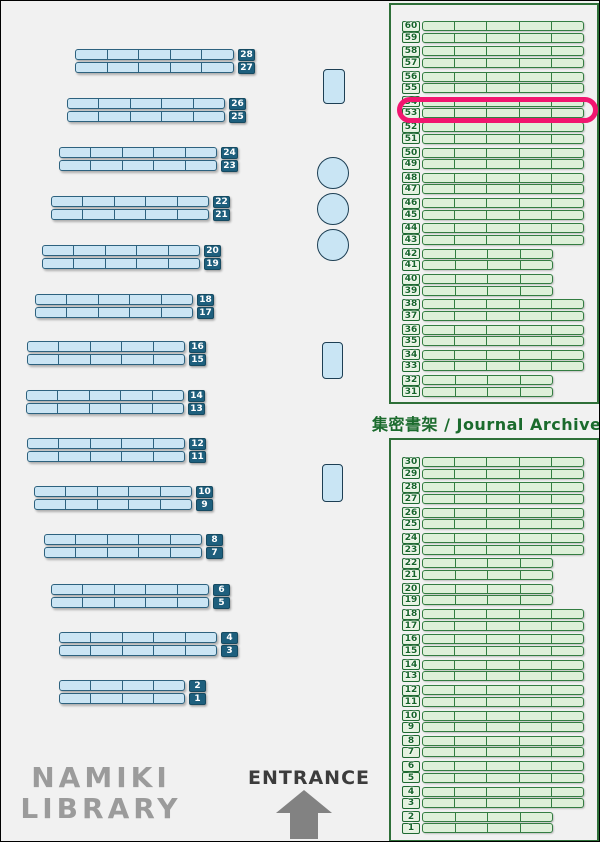 The image size is (600, 842). What do you see at coordinates (221, 215) in the screenshot?
I see `bookshelf-number-badge: 21` at bounding box center [221, 215].